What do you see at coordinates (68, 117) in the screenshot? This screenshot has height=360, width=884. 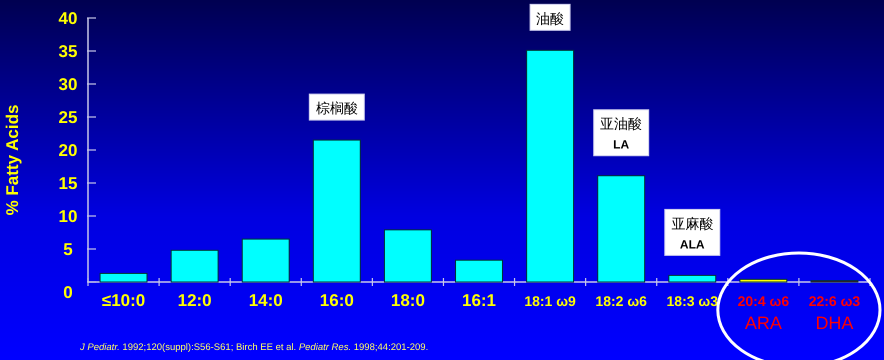 I see `y-tick-label: 25` at bounding box center [68, 117].